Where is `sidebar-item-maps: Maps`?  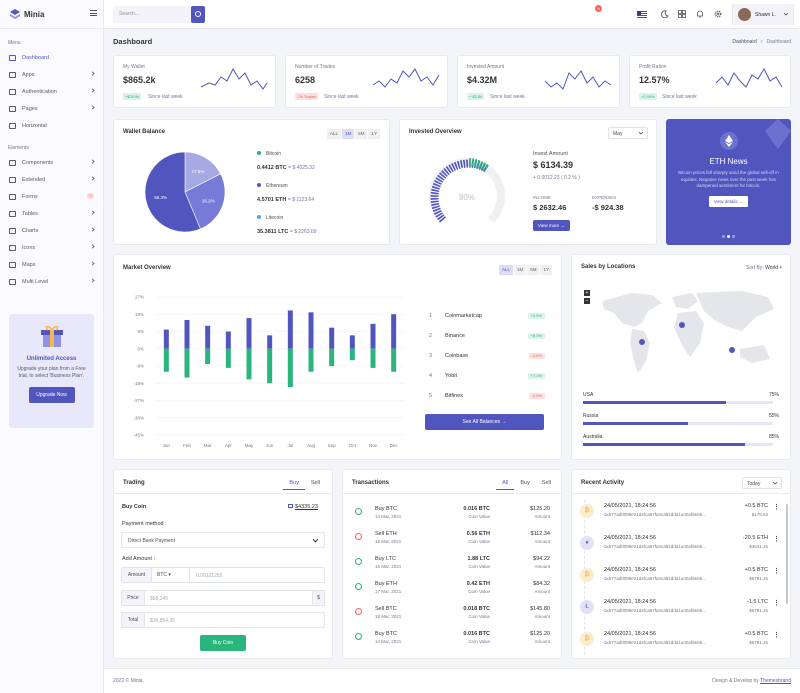 sidebar-item-maps: Maps is located at coordinates (51, 264).